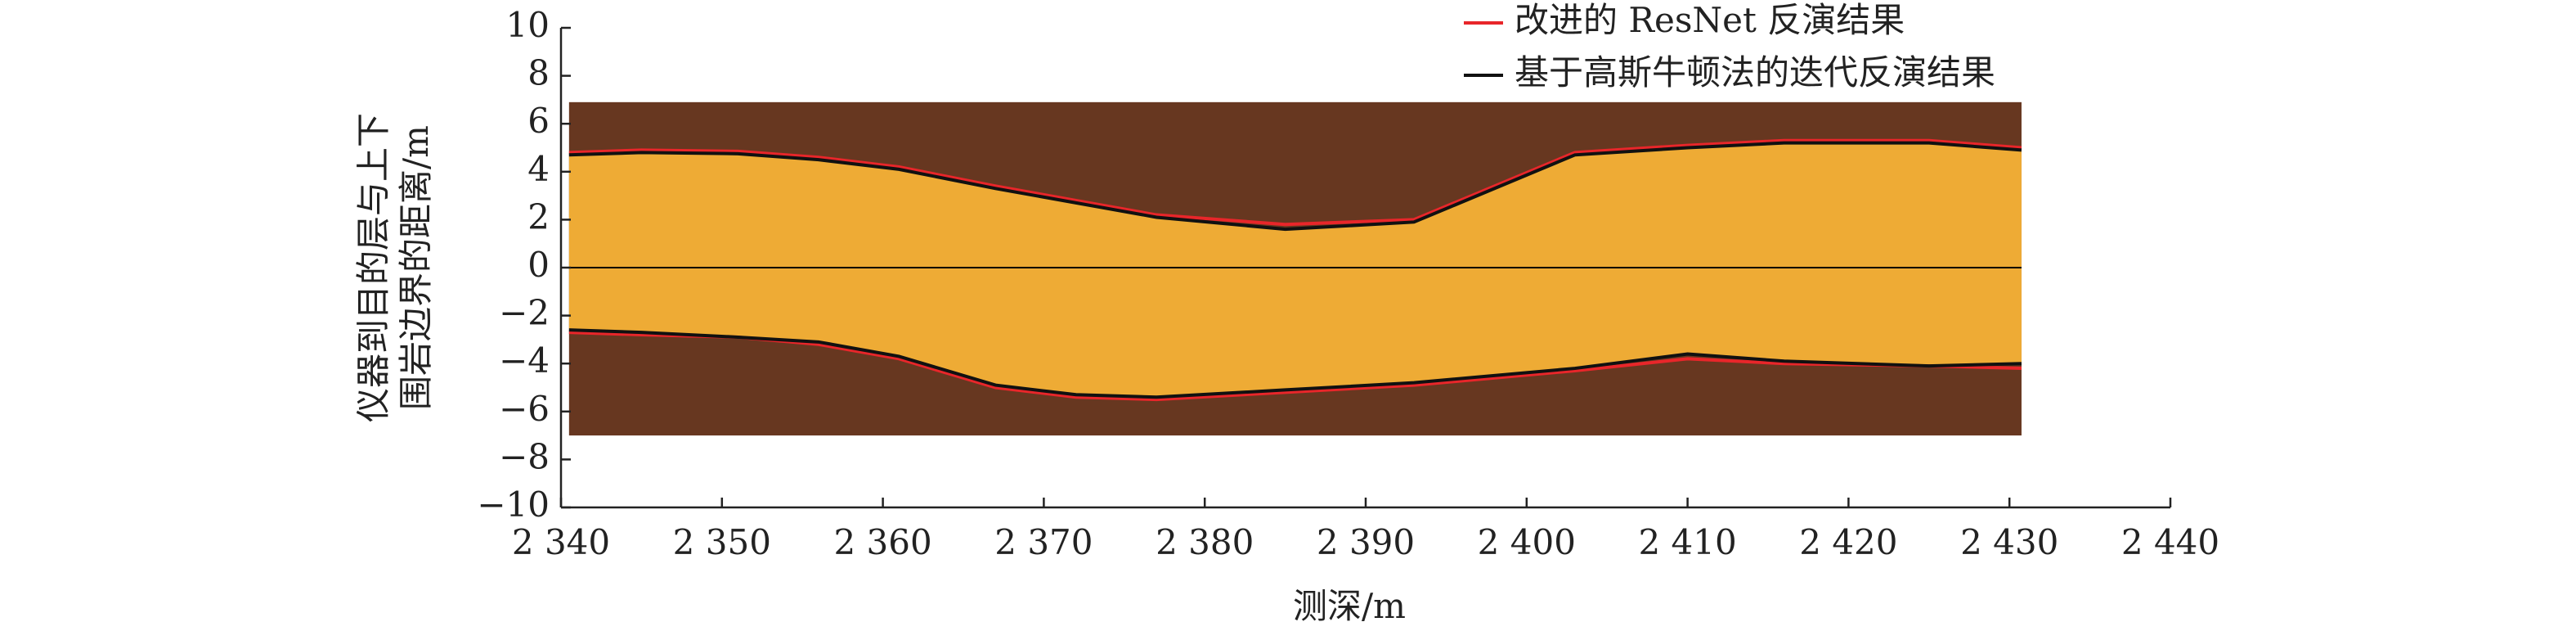  Describe the element at coordinates (539, 121) in the screenshot. I see `y-tick-label: 6` at that location.